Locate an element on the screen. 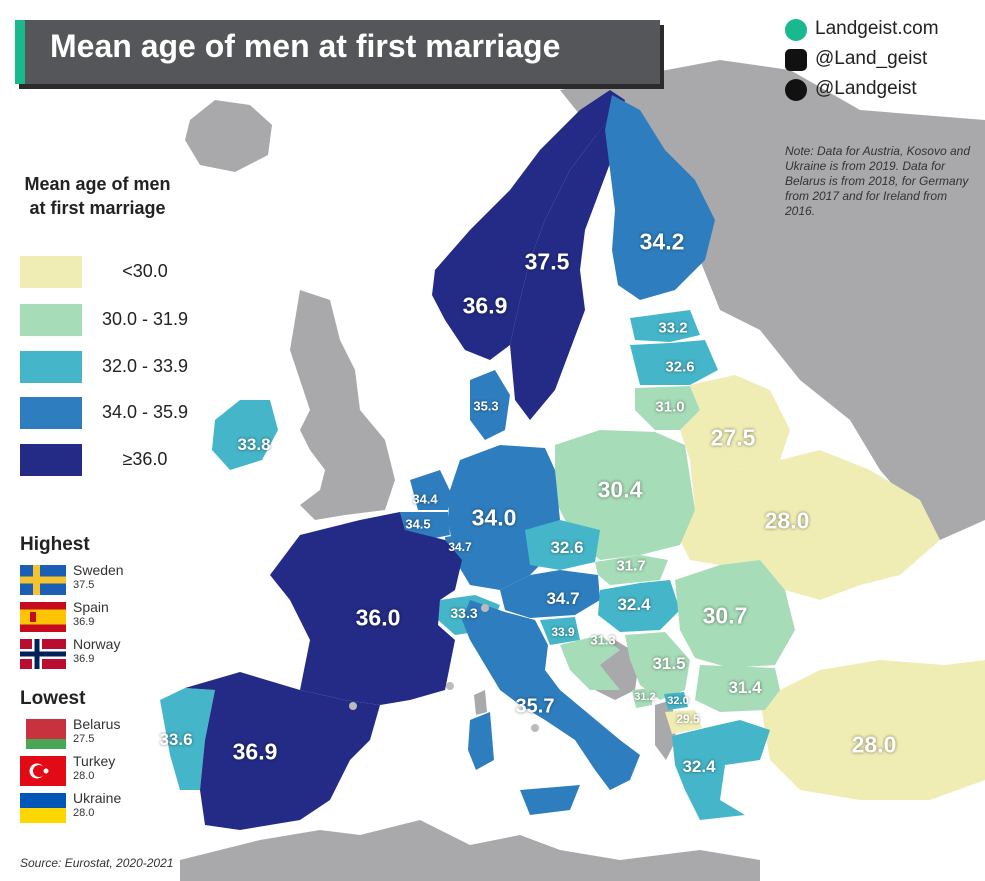 This screenshot has width=985, height=881. country-denmark is located at coordinates (490, 405).